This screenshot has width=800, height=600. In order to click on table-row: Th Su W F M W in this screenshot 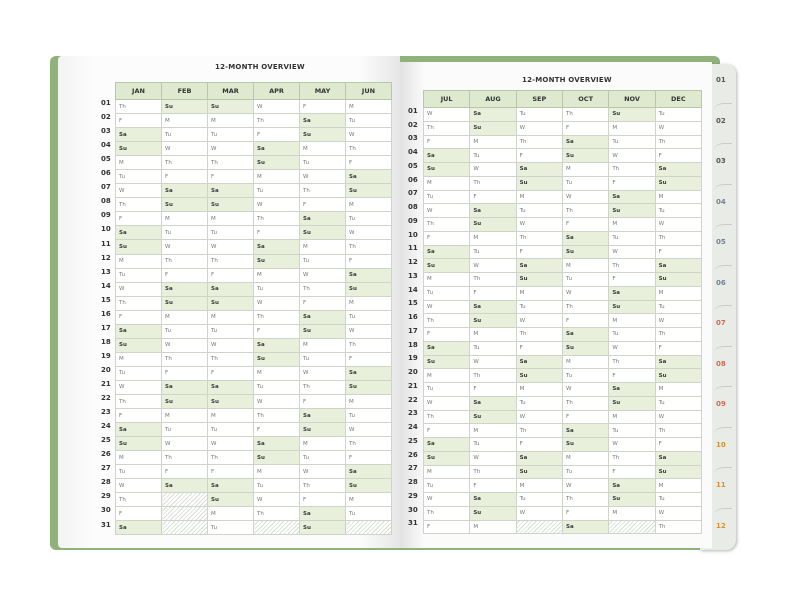, I will do `click(562, 513)`.